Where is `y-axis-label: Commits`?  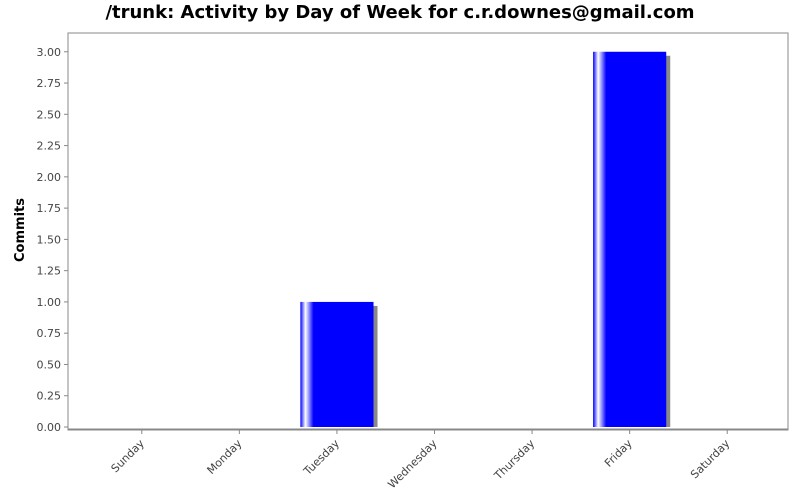 y-axis-label: Commits is located at coordinates (20, 230).